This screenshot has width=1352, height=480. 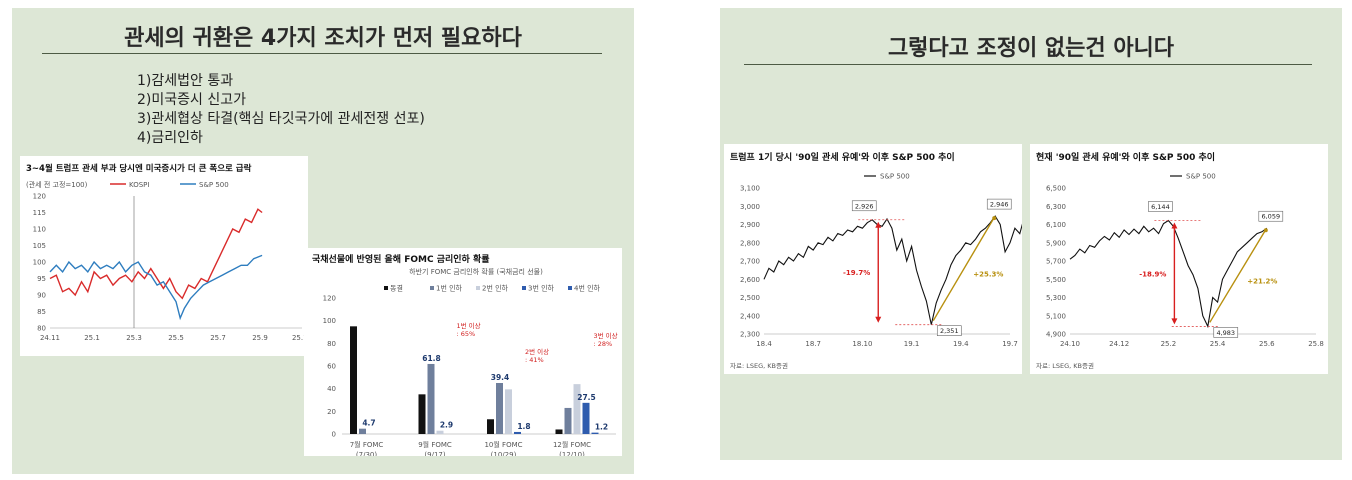 I want to click on data-label: 1.8, so click(x=523, y=426).